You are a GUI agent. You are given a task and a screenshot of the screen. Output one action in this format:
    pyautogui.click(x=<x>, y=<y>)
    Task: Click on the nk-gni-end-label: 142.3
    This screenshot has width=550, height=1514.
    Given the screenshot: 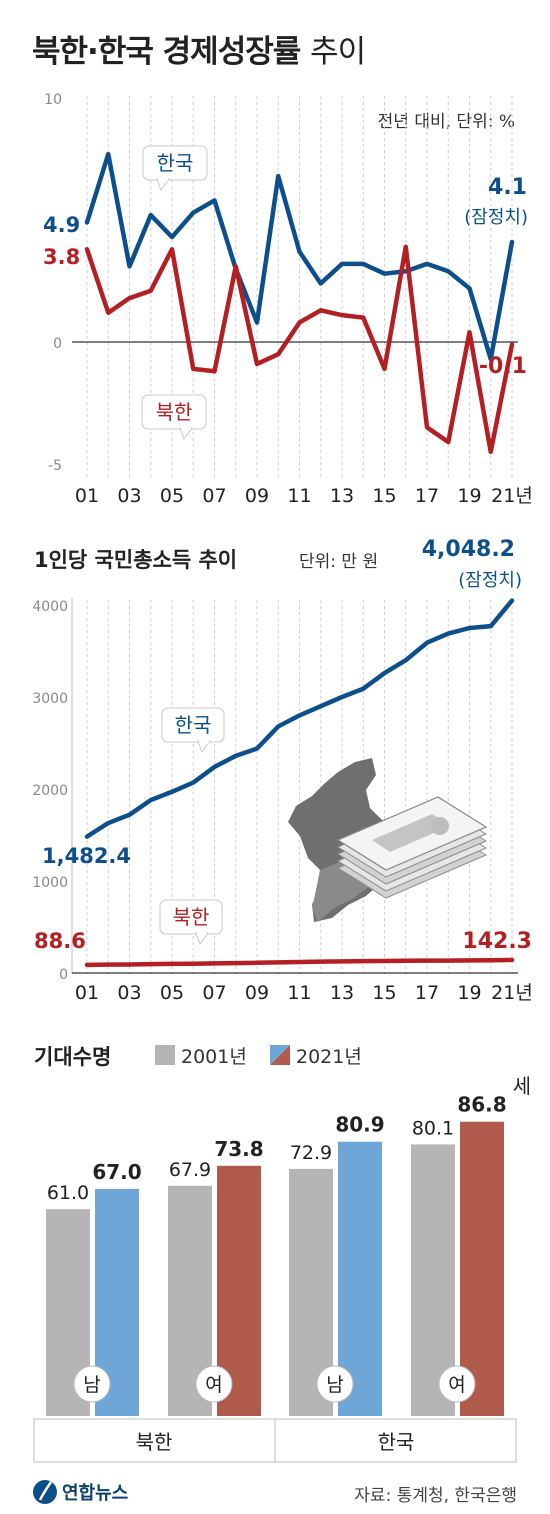 What is the action you would take?
    pyautogui.click(x=497, y=941)
    